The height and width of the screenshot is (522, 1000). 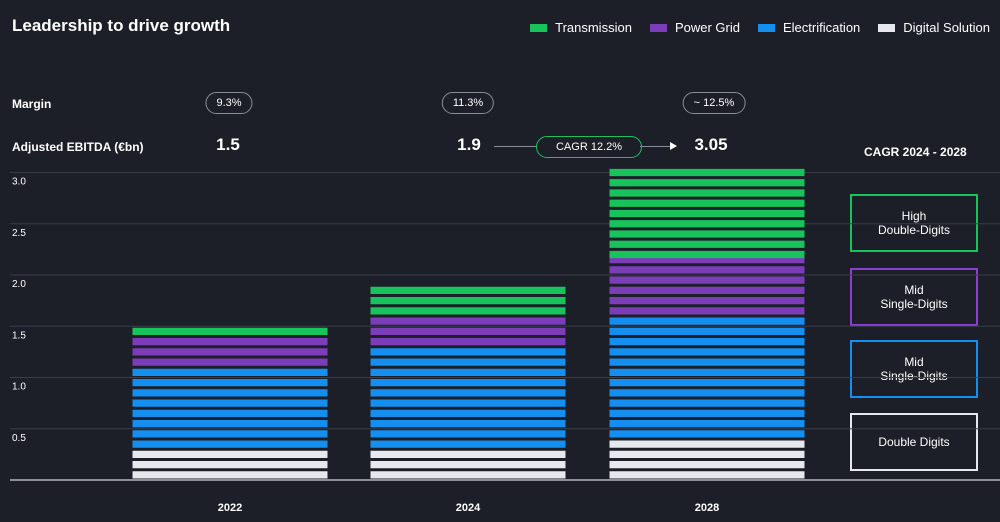 I want to click on cagr-panel-title: CAGR 2024 - 2028, so click(x=915, y=152).